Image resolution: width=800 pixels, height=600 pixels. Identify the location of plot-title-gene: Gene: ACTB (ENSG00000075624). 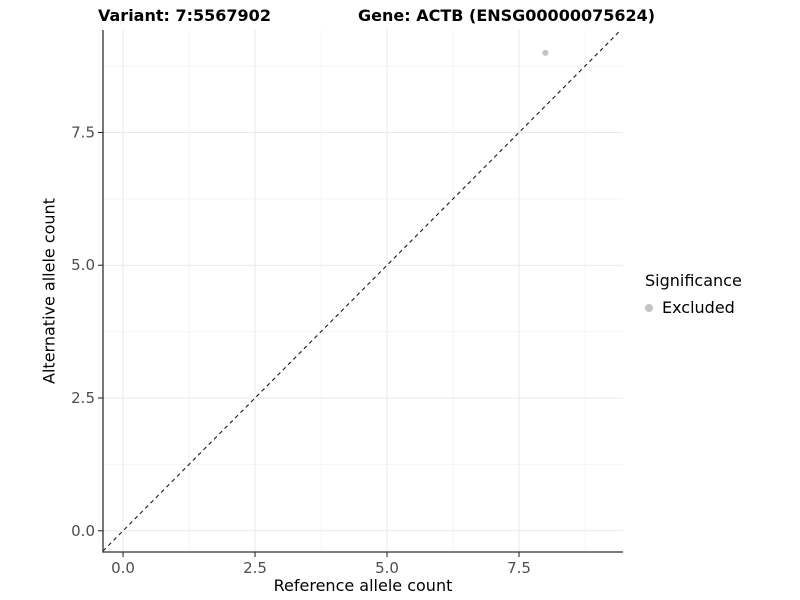
(507, 15).